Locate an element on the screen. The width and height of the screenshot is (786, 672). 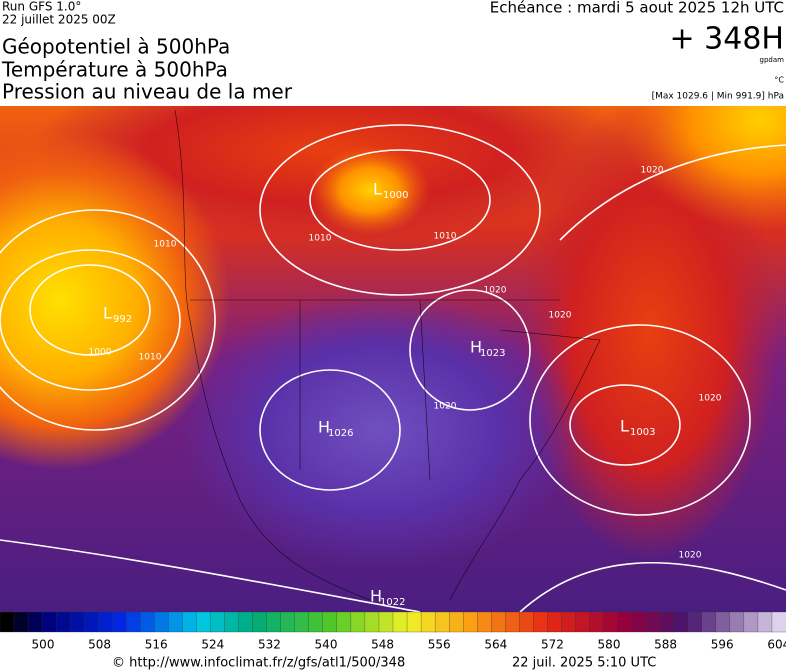
pressure-center-value: 1023 is located at coordinates (492, 353).